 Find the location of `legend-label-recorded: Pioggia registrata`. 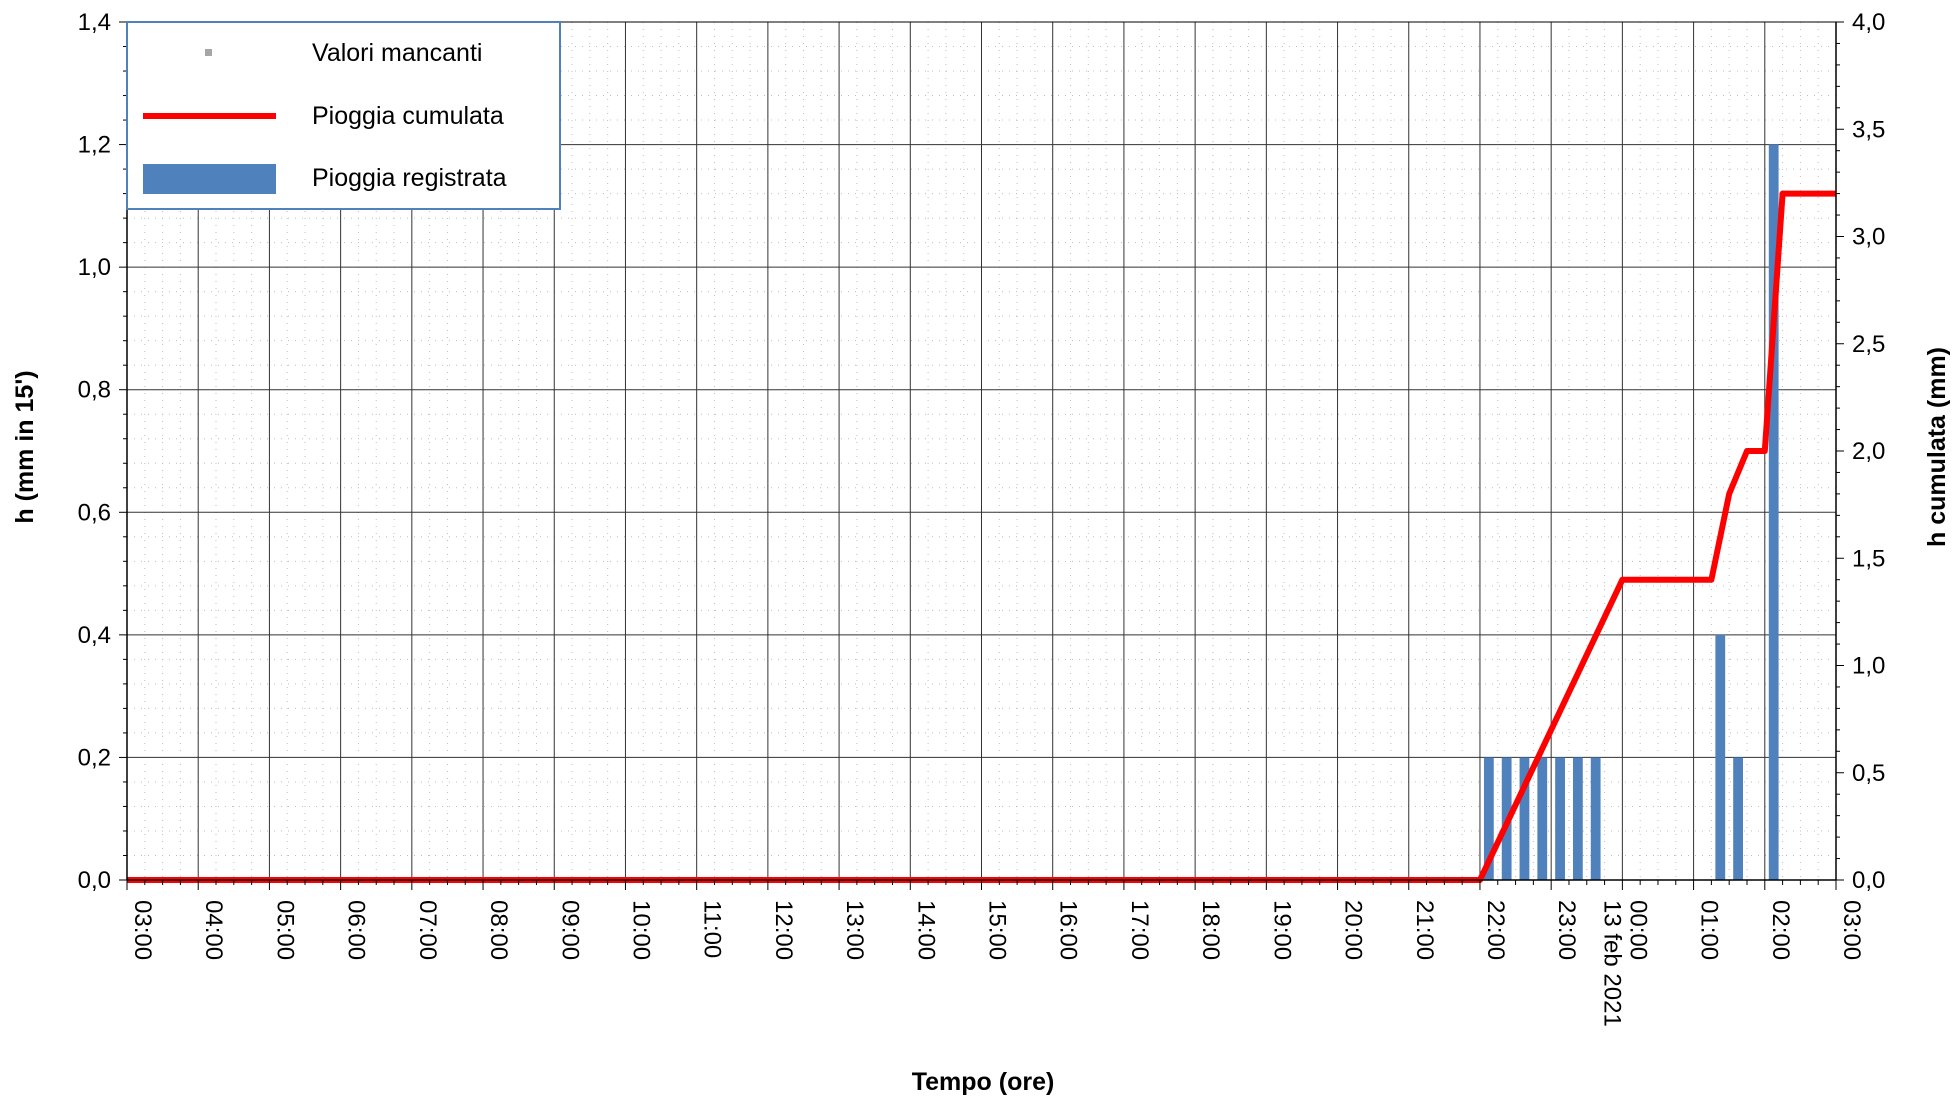

legend-label-recorded: Pioggia registrata is located at coordinates (409, 178).